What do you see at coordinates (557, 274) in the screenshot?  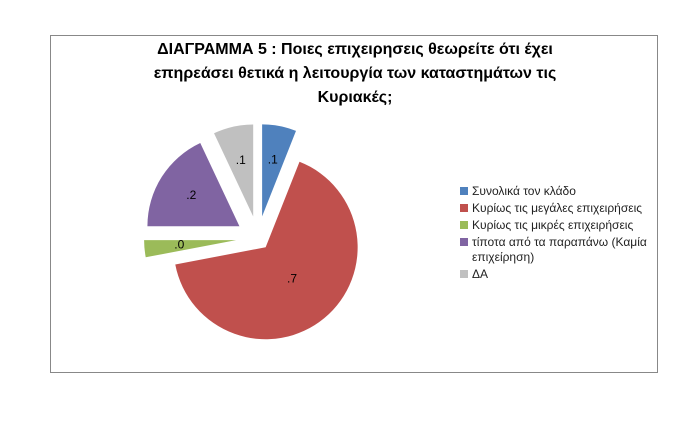 I see `legend-entry: ΔΑ` at bounding box center [557, 274].